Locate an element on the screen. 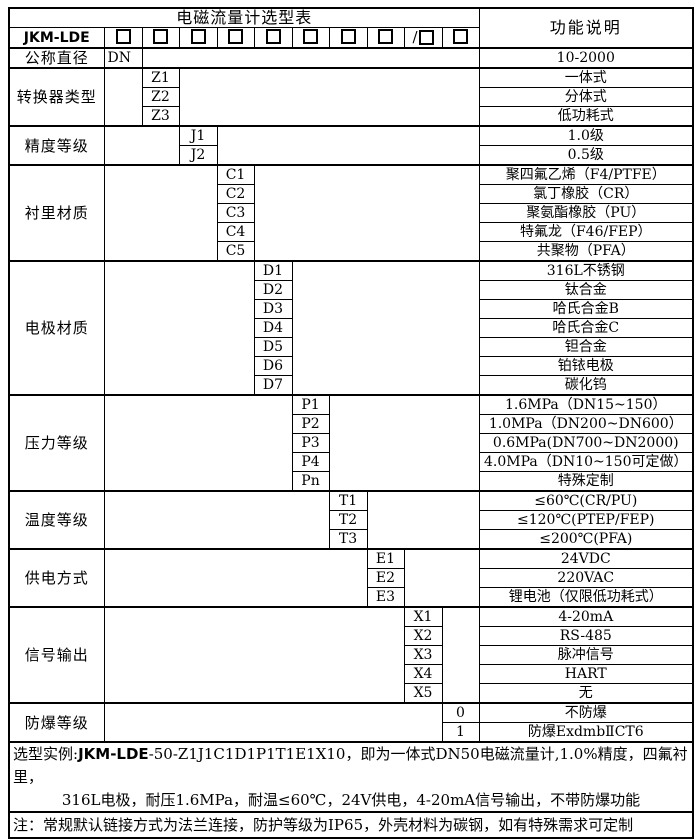 The width and height of the screenshot is (700, 839). desc-cell: 铂铱电极 is located at coordinates (586, 366).